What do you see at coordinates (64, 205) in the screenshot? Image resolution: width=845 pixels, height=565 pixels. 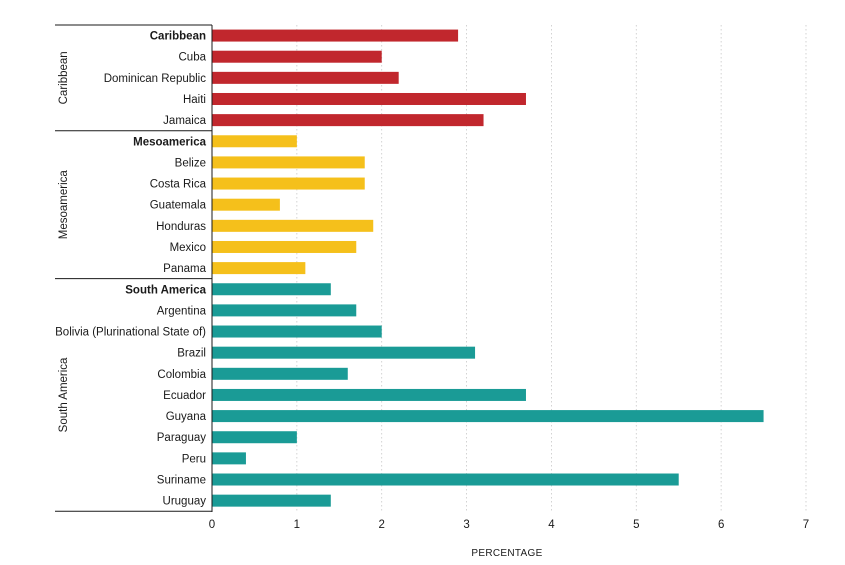 I see `group-label: Mesoamerica` at bounding box center [64, 205].